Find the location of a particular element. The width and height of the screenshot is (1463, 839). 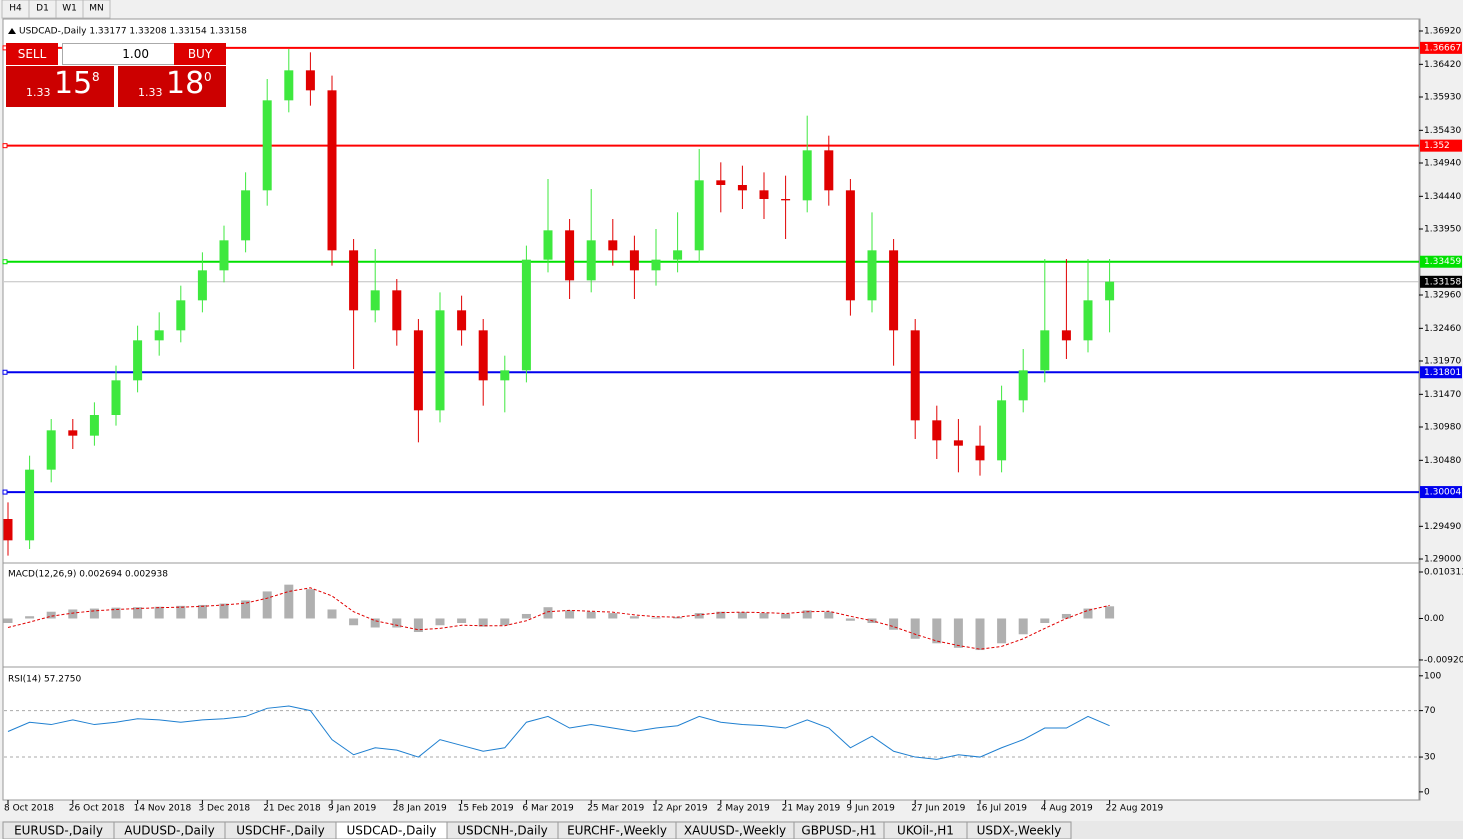

tab-label: UKOil-,H1 is located at coordinates (925, 831).